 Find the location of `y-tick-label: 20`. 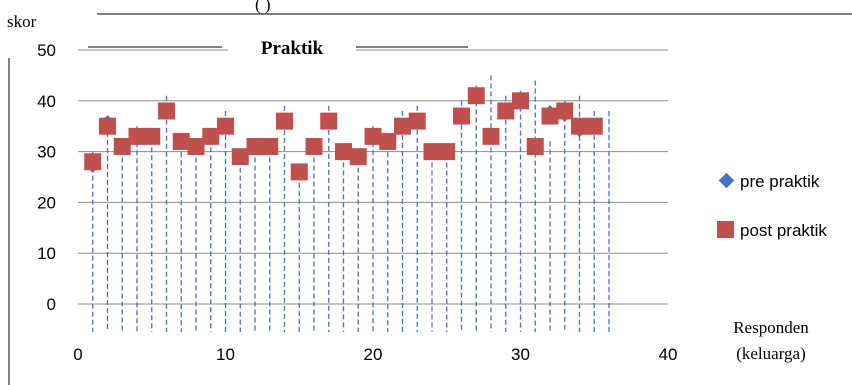

y-tick-label: 20 is located at coordinates (46, 202).